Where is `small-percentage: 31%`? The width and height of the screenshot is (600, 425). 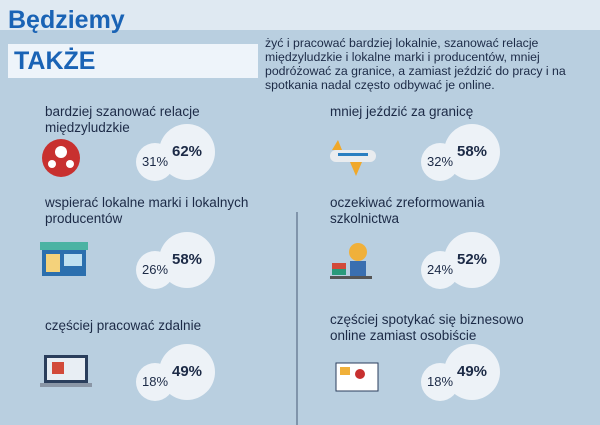
small-percentage: 31% is located at coordinates (155, 161).